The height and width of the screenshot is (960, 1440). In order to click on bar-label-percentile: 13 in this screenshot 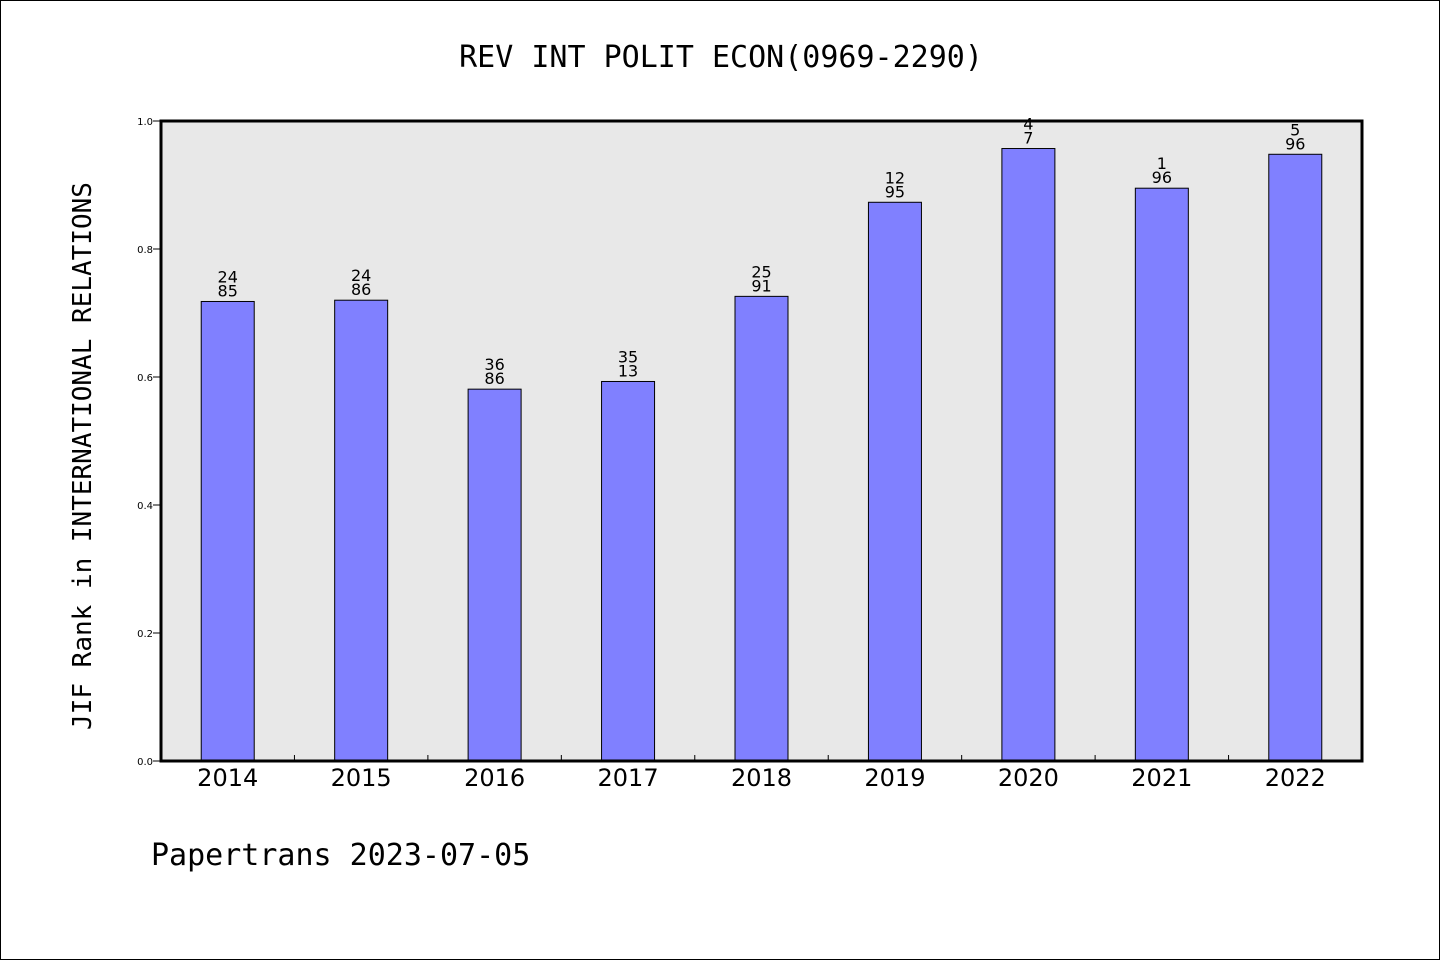, I will do `click(628, 370)`.